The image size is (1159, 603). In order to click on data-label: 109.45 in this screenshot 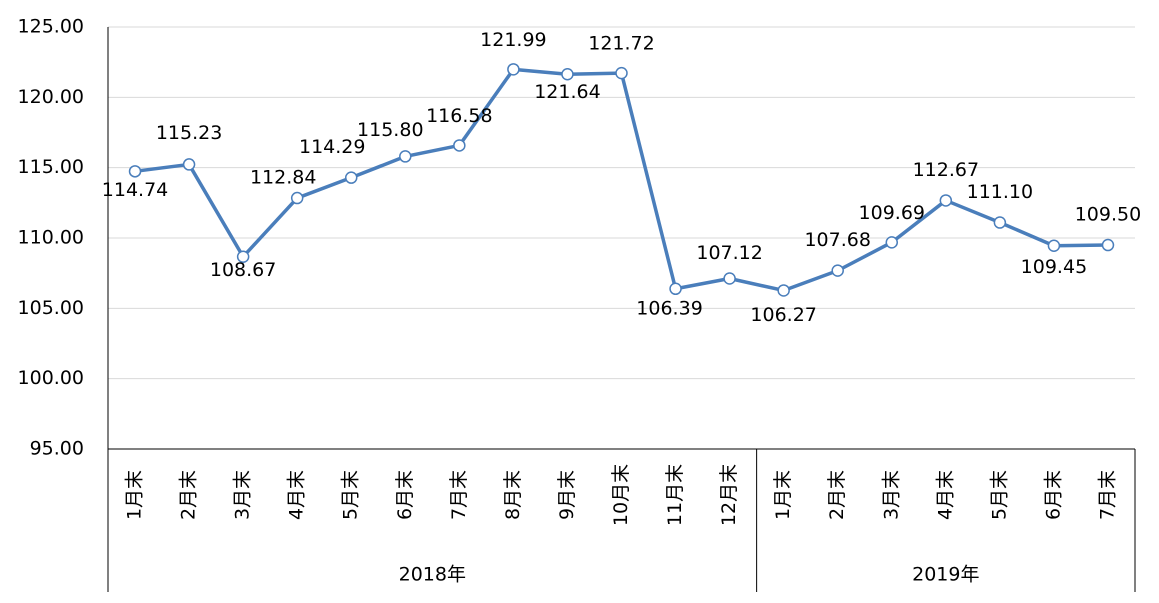, I will do `click(1054, 267)`.